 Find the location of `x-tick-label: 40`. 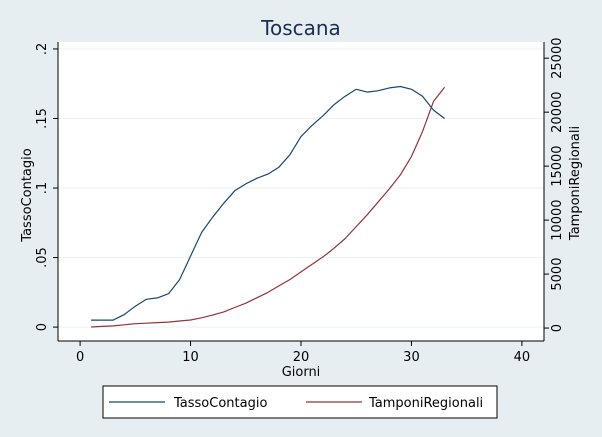

x-tick-label: 40 is located at coordinates (522, 357).